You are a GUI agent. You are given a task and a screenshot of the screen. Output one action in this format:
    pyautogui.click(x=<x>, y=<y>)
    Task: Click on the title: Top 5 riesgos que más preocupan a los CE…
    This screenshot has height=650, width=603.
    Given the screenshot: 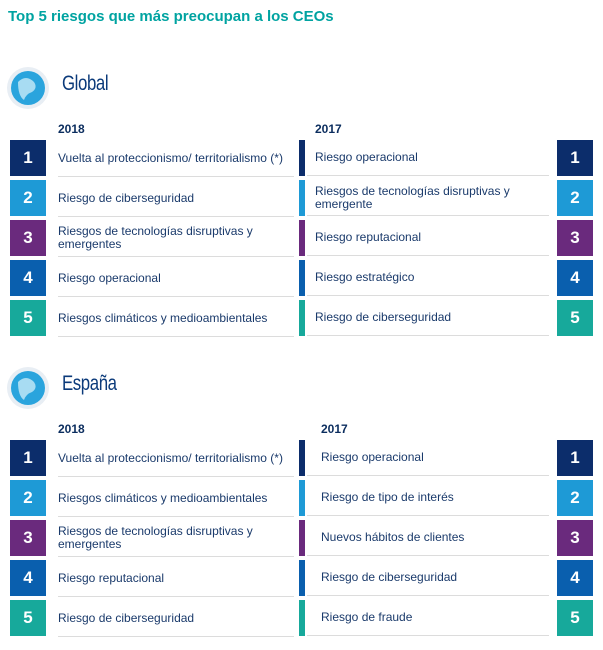 What is the action you would take?
    pyautogui.click(x=171, y=16)
    